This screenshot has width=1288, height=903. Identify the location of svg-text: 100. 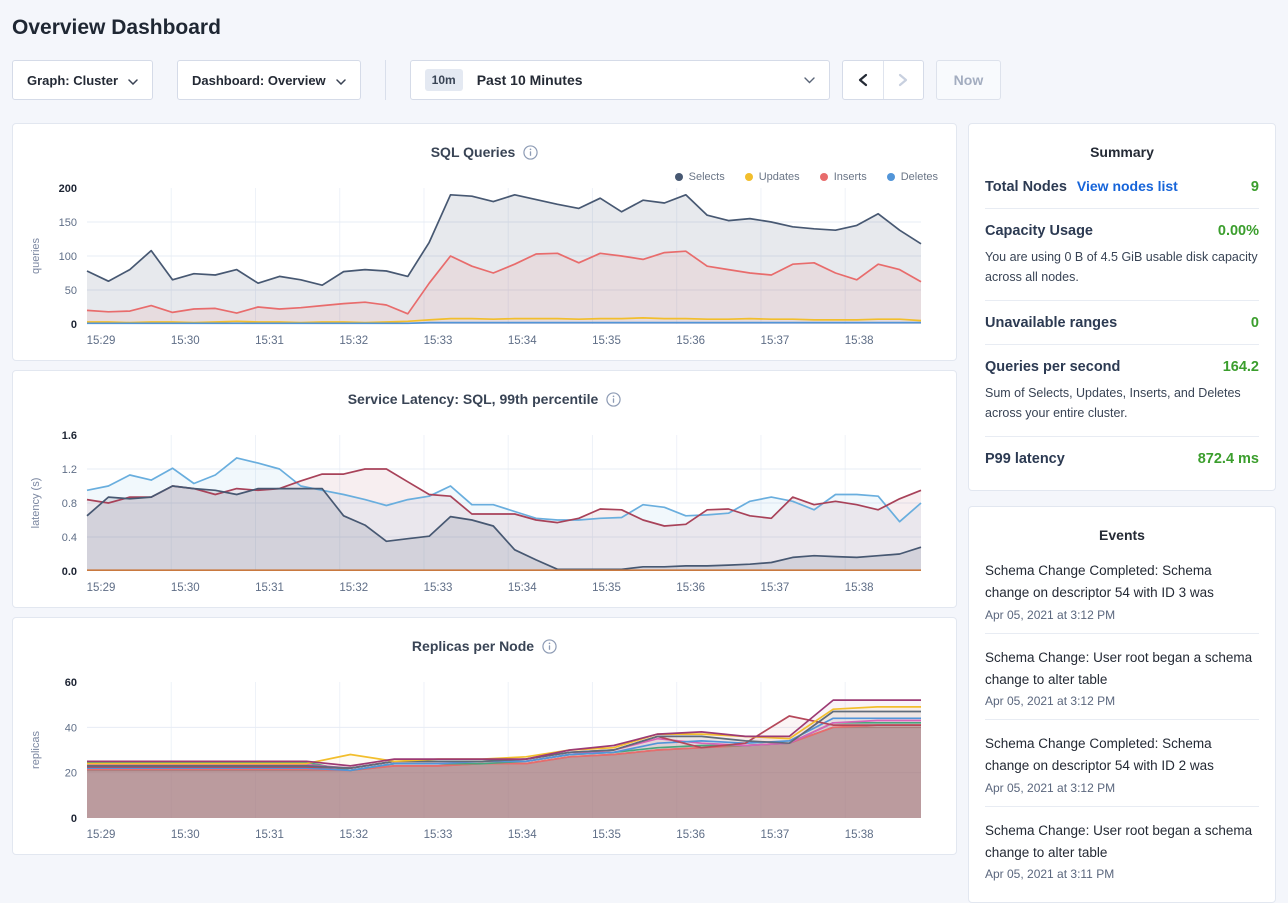
(68, 257).